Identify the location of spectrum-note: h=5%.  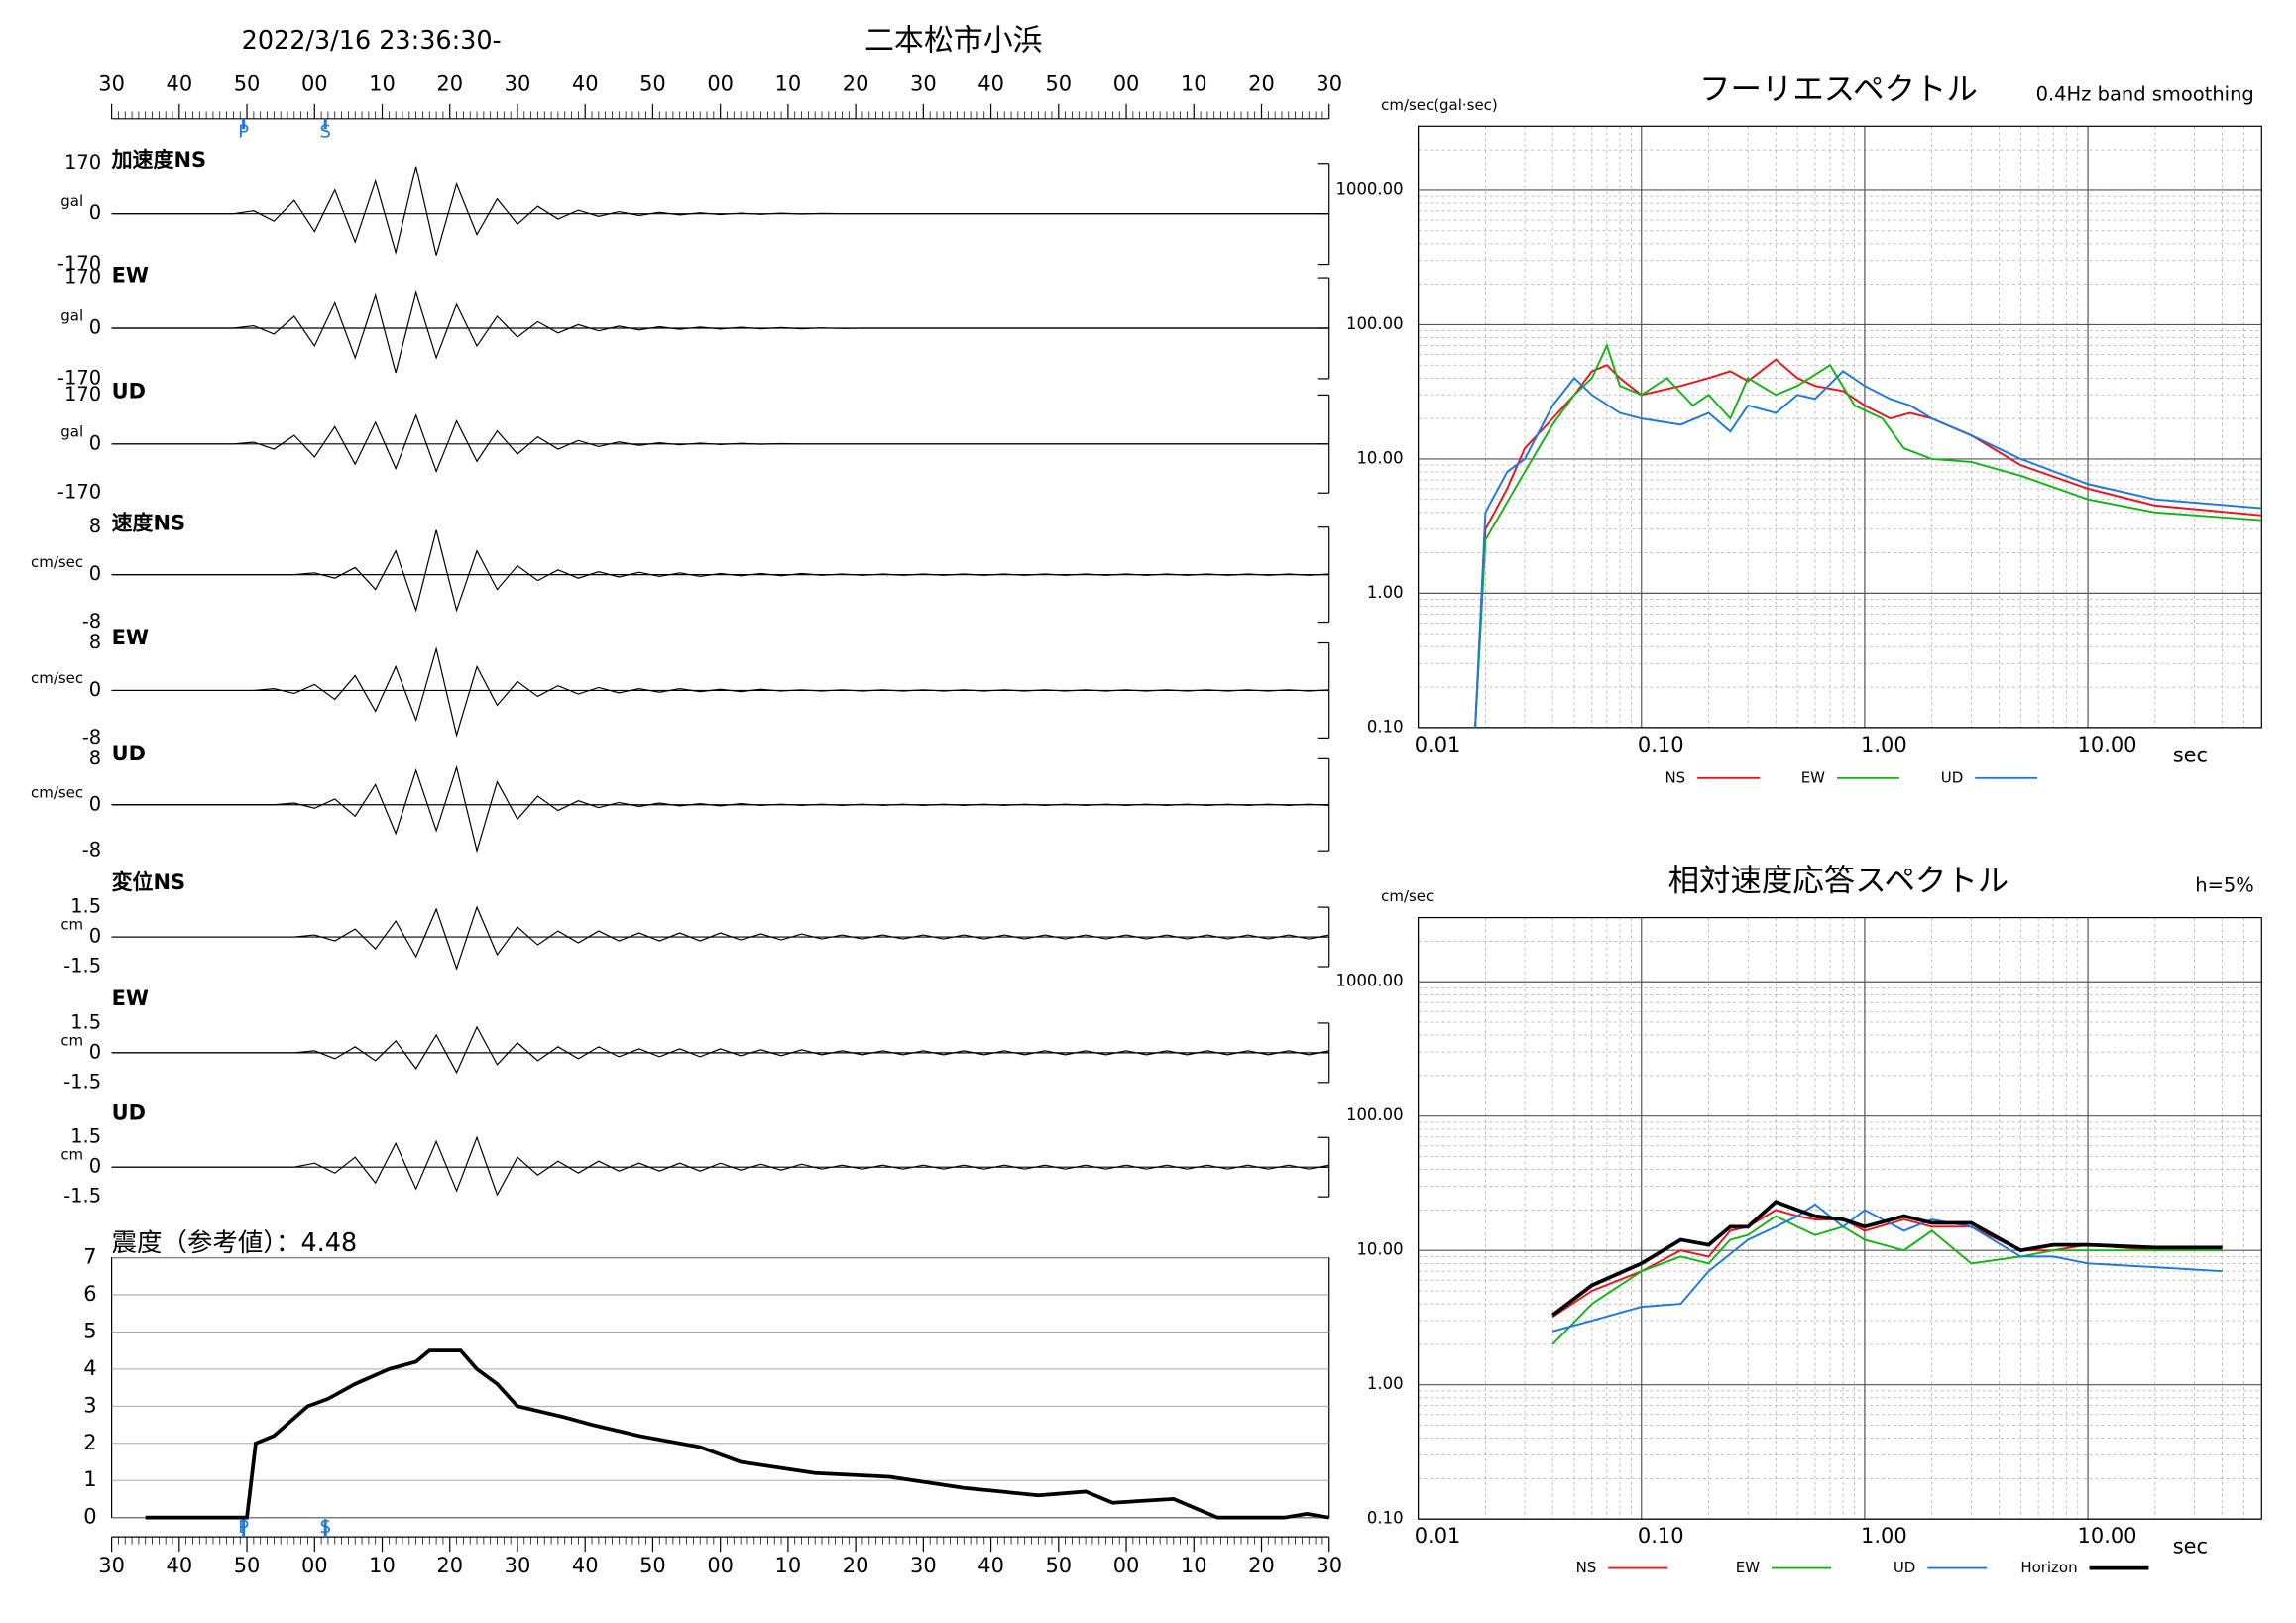
(2224, 885).